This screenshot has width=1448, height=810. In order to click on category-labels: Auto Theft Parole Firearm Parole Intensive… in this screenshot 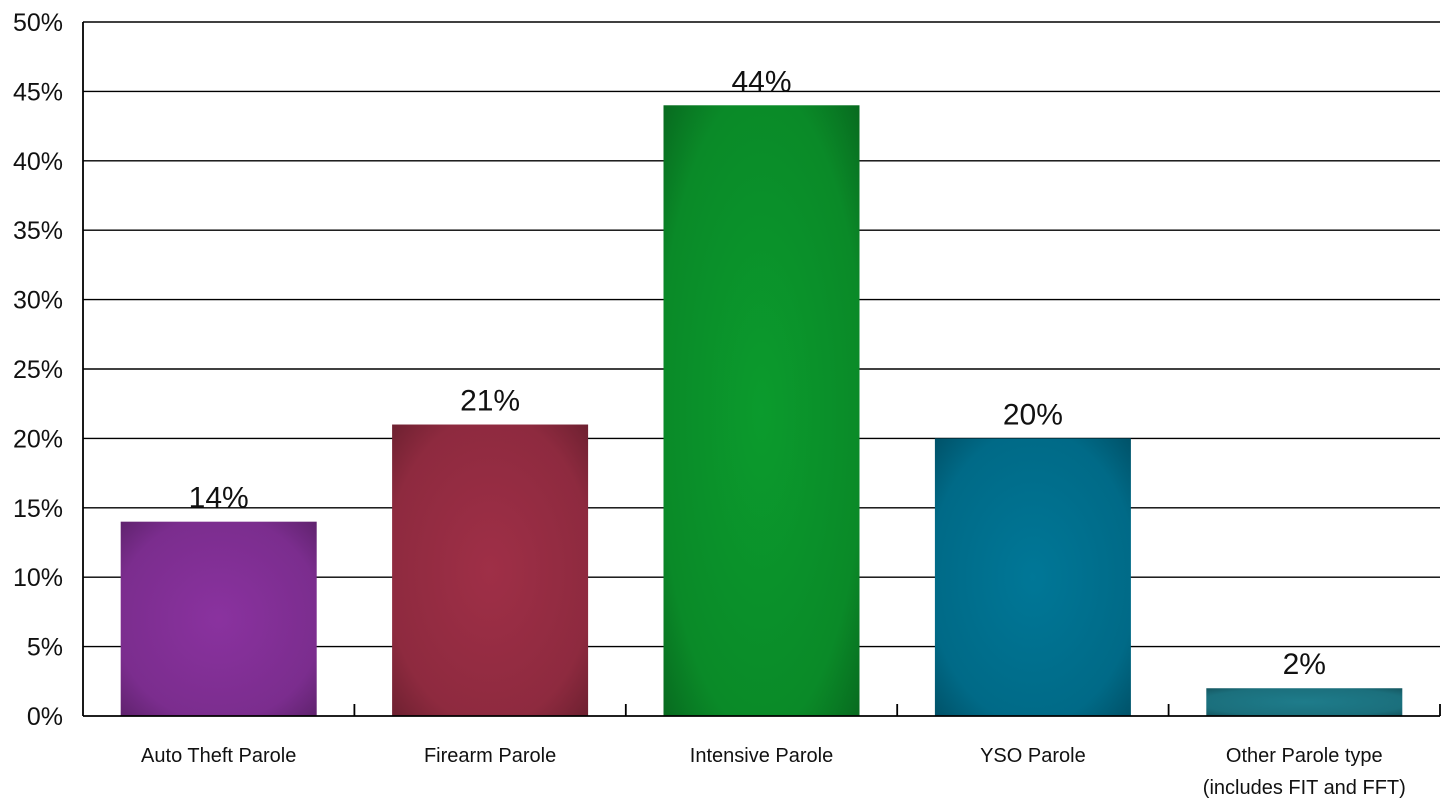, I will do `click(773, 772)`.